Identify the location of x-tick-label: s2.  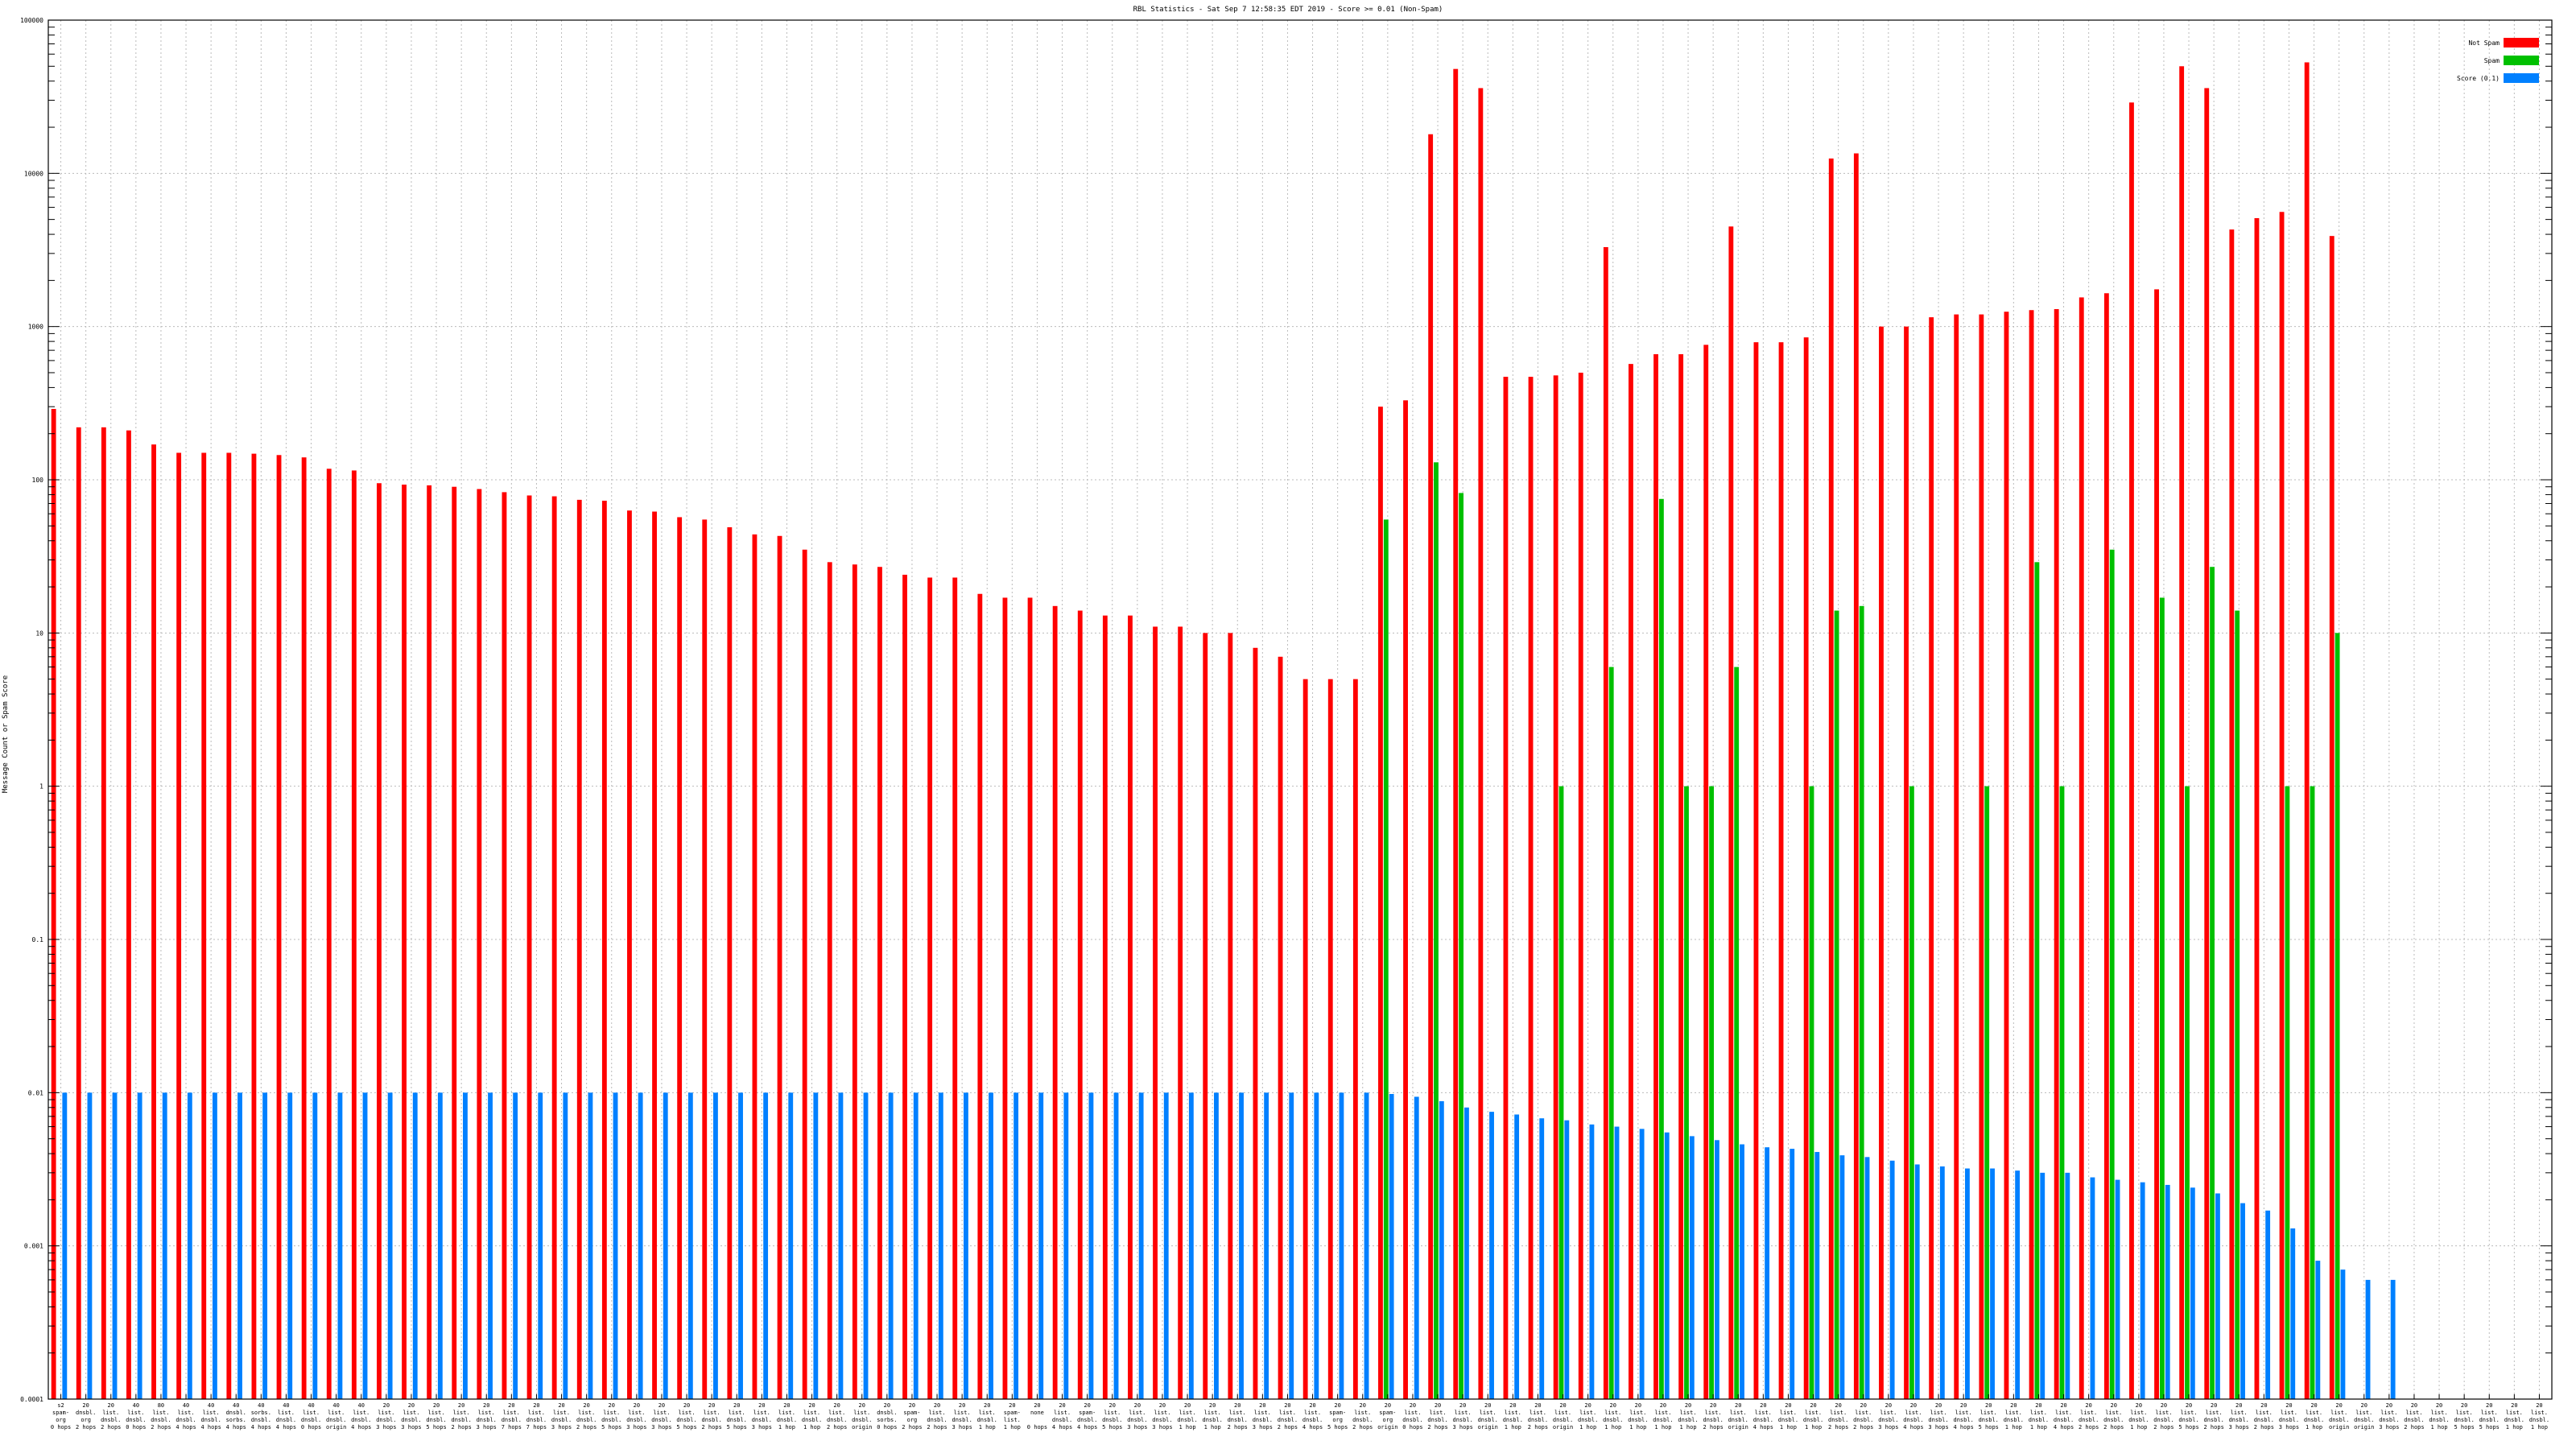
(60, 1405).